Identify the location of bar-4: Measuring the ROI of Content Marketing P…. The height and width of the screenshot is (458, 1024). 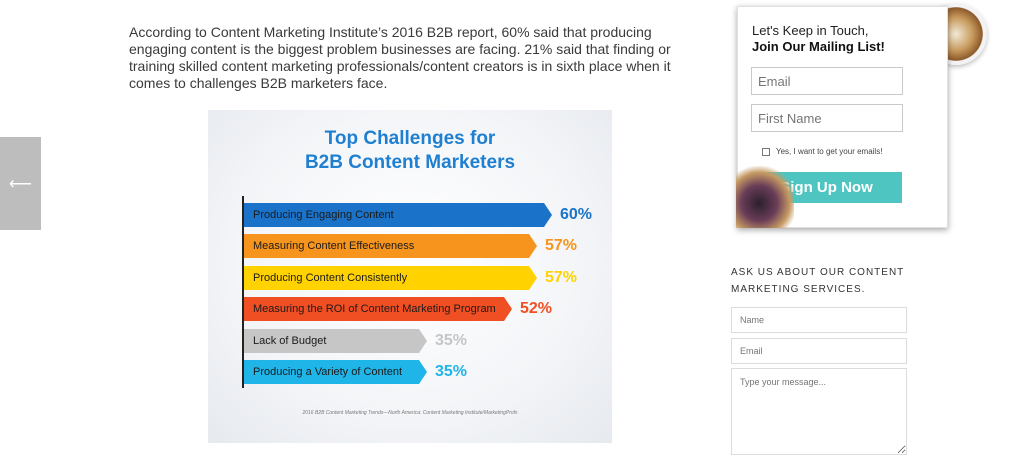
(398, 309).